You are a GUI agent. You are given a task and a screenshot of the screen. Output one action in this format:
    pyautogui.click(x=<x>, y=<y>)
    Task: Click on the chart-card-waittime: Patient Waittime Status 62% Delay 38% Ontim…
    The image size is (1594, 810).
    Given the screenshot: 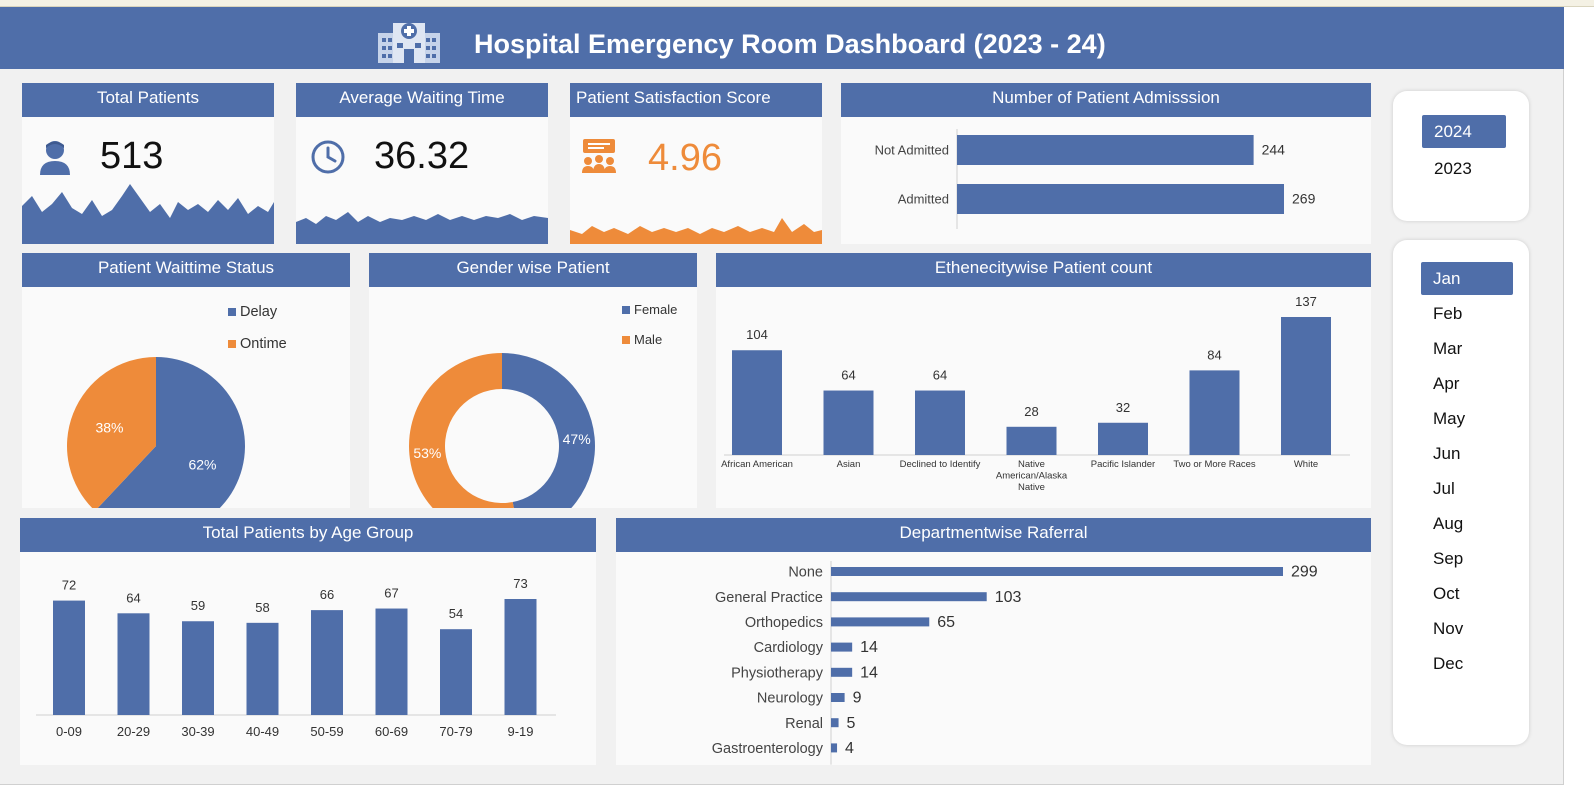 What is the action you would take?
    pyautogui.click(x=186, y=380)
    